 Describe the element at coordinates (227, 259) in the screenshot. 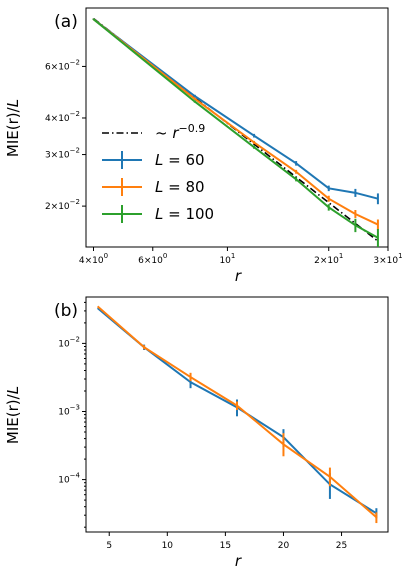

I see `x-tick-label-a: 101` at that location.